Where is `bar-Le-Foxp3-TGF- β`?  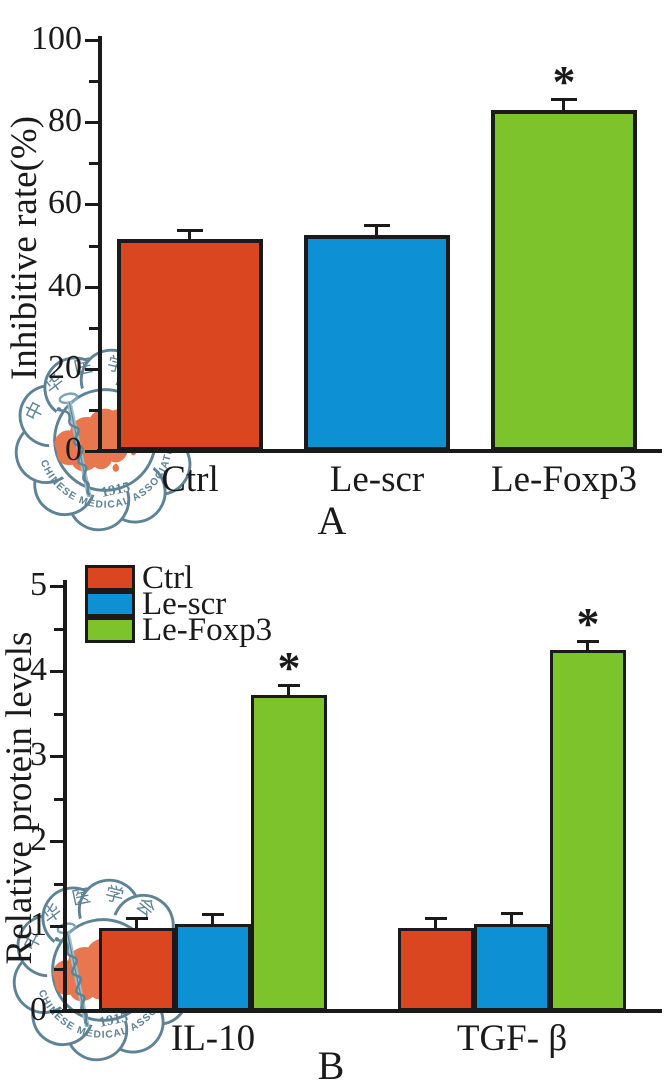 bar-Le-Foxp3-TGF- β is located at coordinates (588, 830).